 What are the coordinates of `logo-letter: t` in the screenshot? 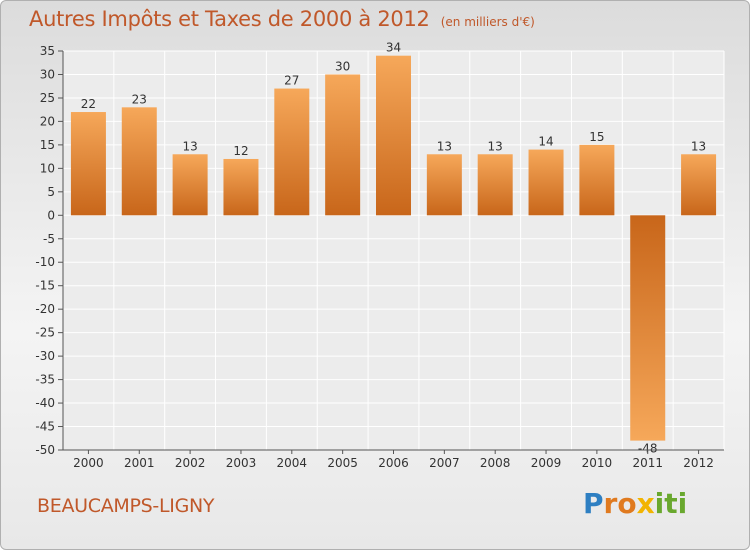 It's located at (671, 503).